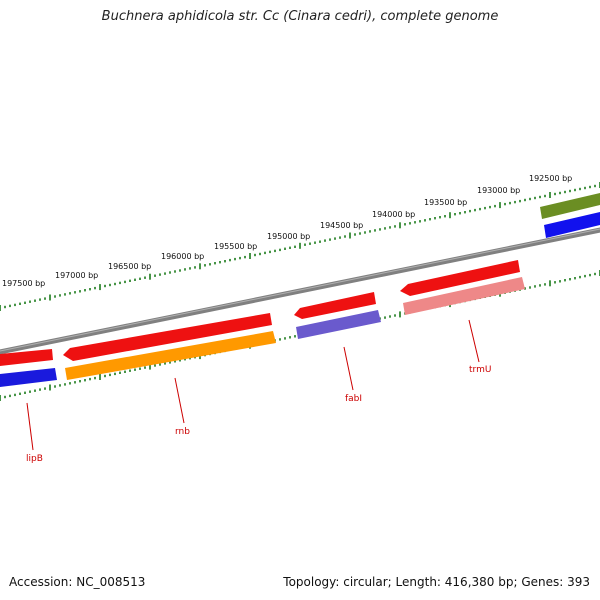  Describe the element at coordinates (550, 178) in the screenshot. I see `scale-label: 192500 bp` at that location.